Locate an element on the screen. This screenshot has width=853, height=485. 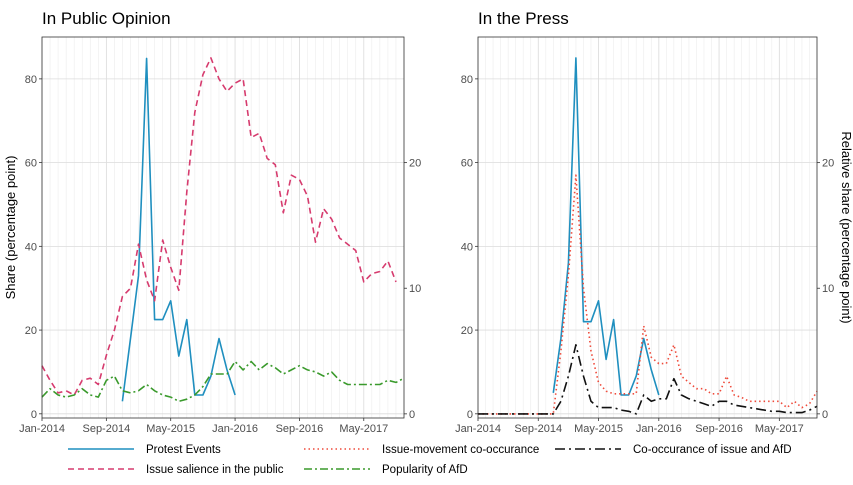
chart-title: In Public Opinion is located at coordinates (106, 18).